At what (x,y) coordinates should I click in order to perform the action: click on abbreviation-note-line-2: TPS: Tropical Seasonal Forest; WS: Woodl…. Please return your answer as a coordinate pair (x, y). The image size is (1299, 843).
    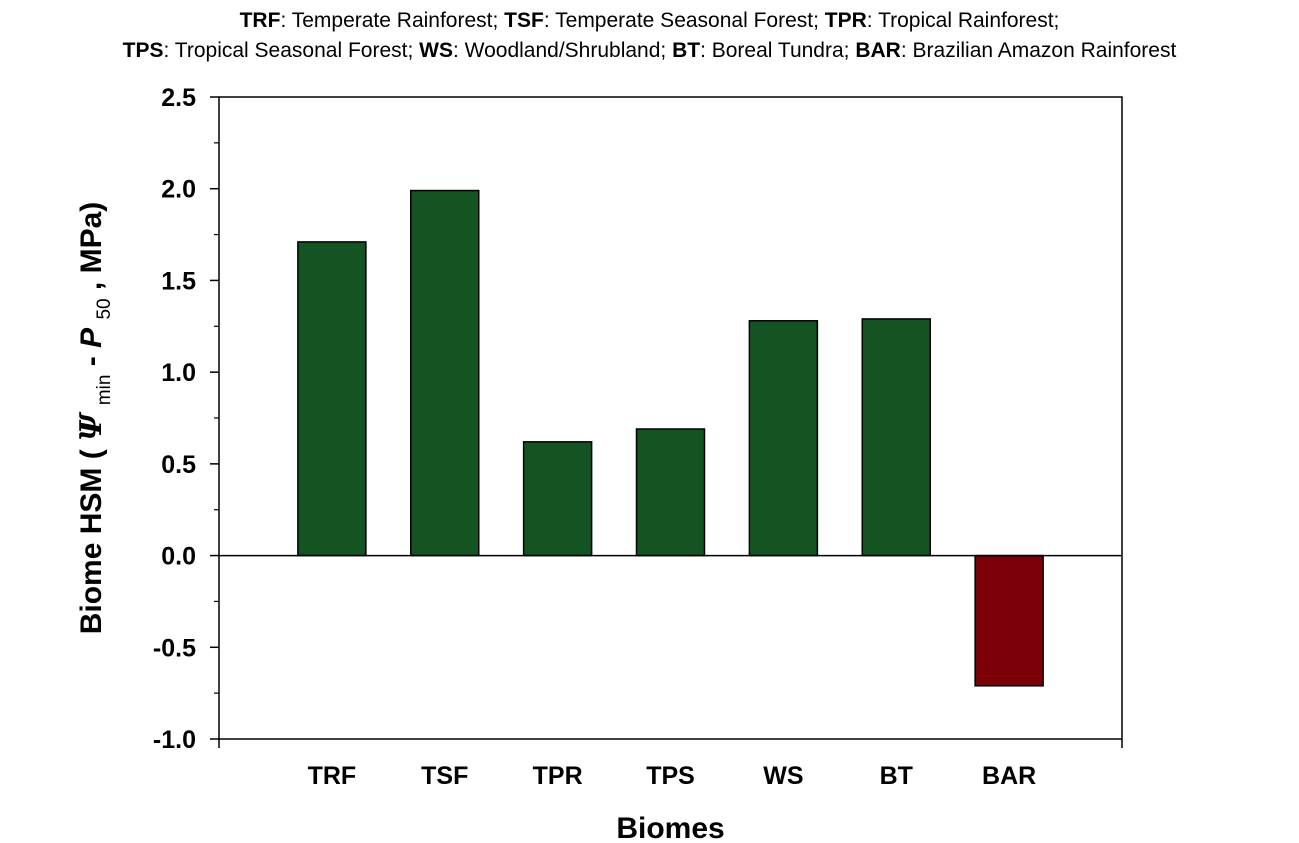
    Looking at the image, I should click on (649, 51).